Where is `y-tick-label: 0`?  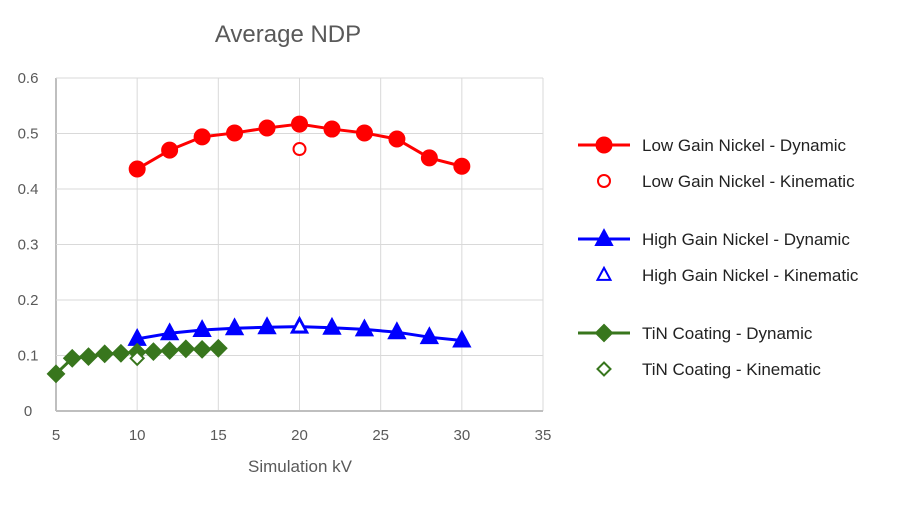
y-tick-label: 0 is located at coordinates (28, 411).